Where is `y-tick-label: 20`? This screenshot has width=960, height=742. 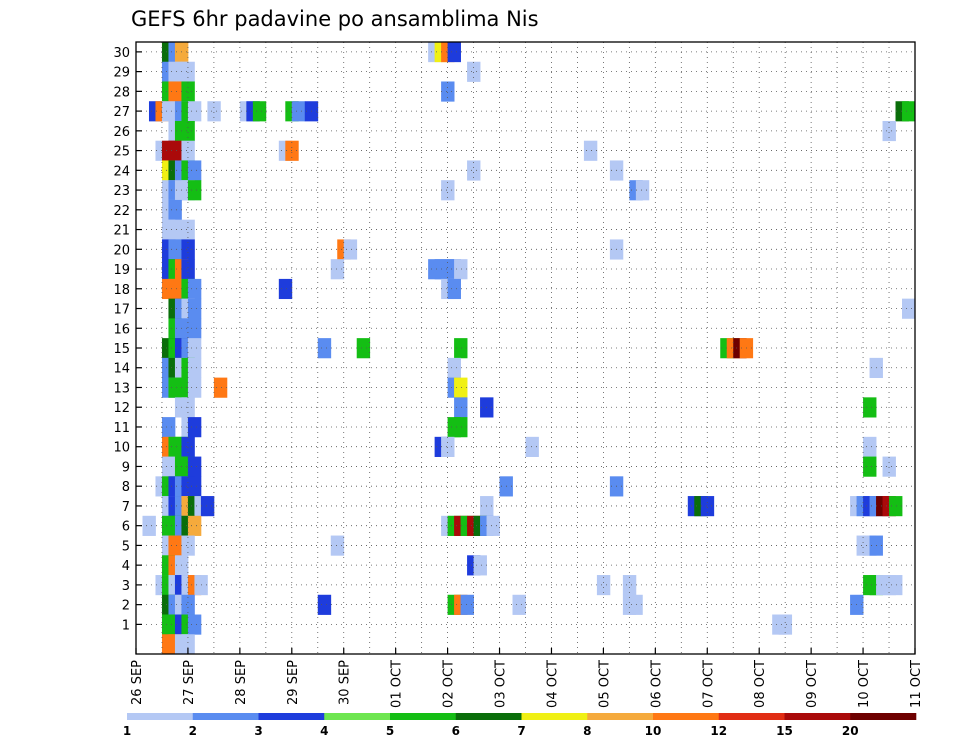
y-tick-label: 20 is located at coordinates (121, 250).